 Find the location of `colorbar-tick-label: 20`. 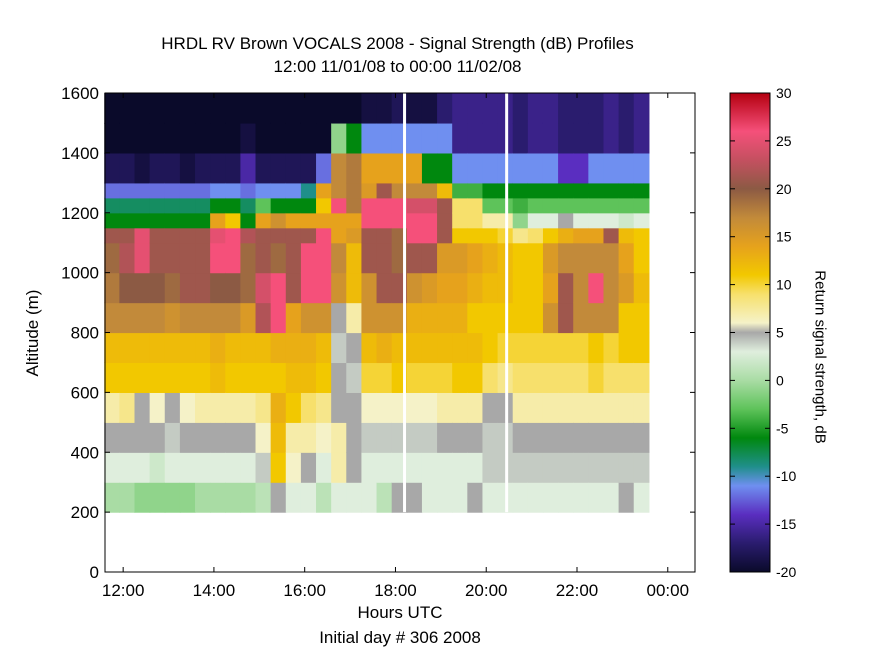

colorbar-tick-label: 20 is located at coordinates (784, 189).